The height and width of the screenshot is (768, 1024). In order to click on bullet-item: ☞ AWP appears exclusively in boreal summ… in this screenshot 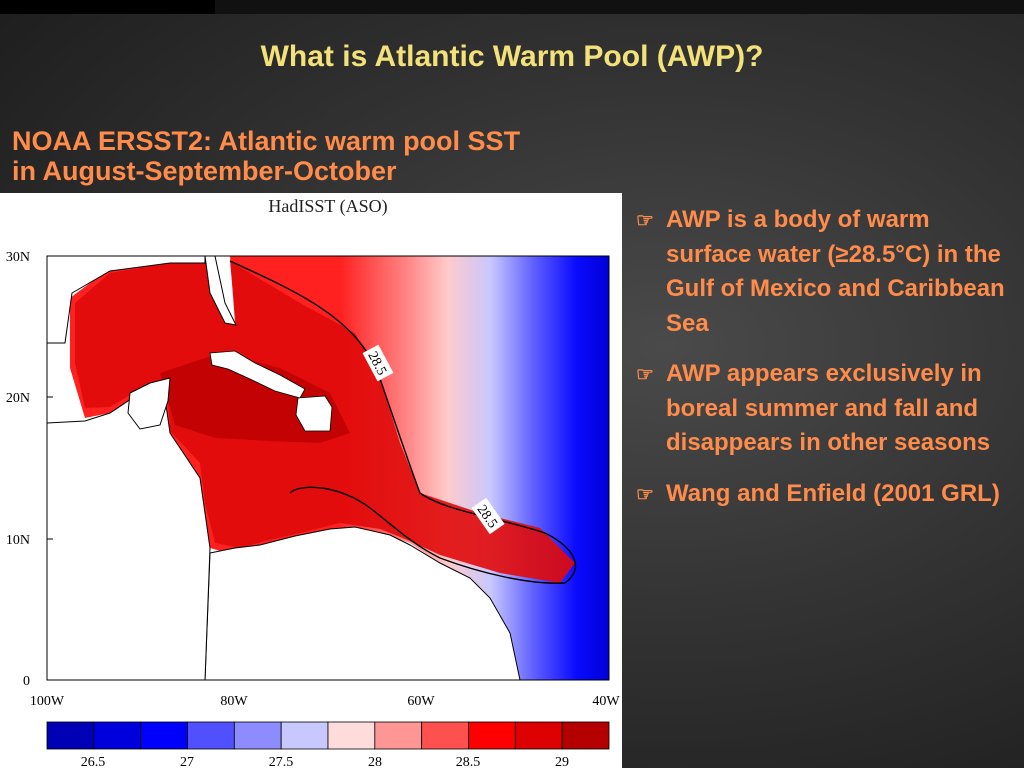, I will do `click(821, 409)`.